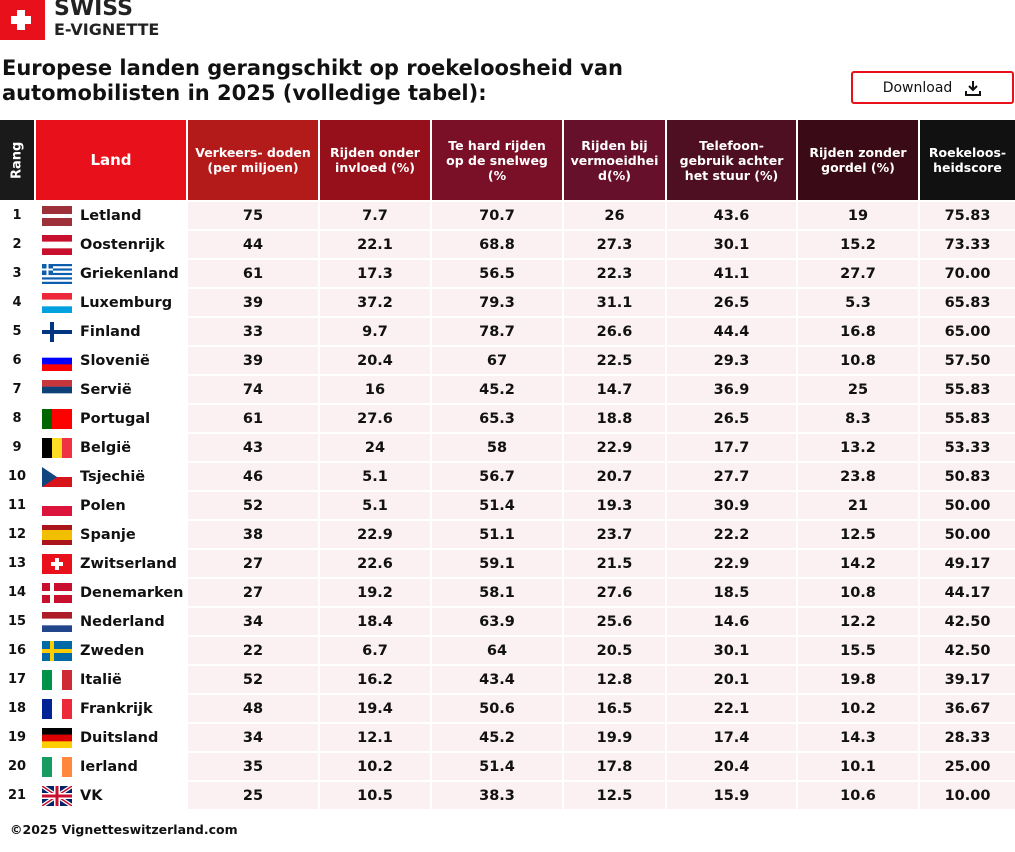  What do you see at coordinates (108, 534) in the screenshot?
I see `country-name: Spanje` at bounding box center [108, 534].